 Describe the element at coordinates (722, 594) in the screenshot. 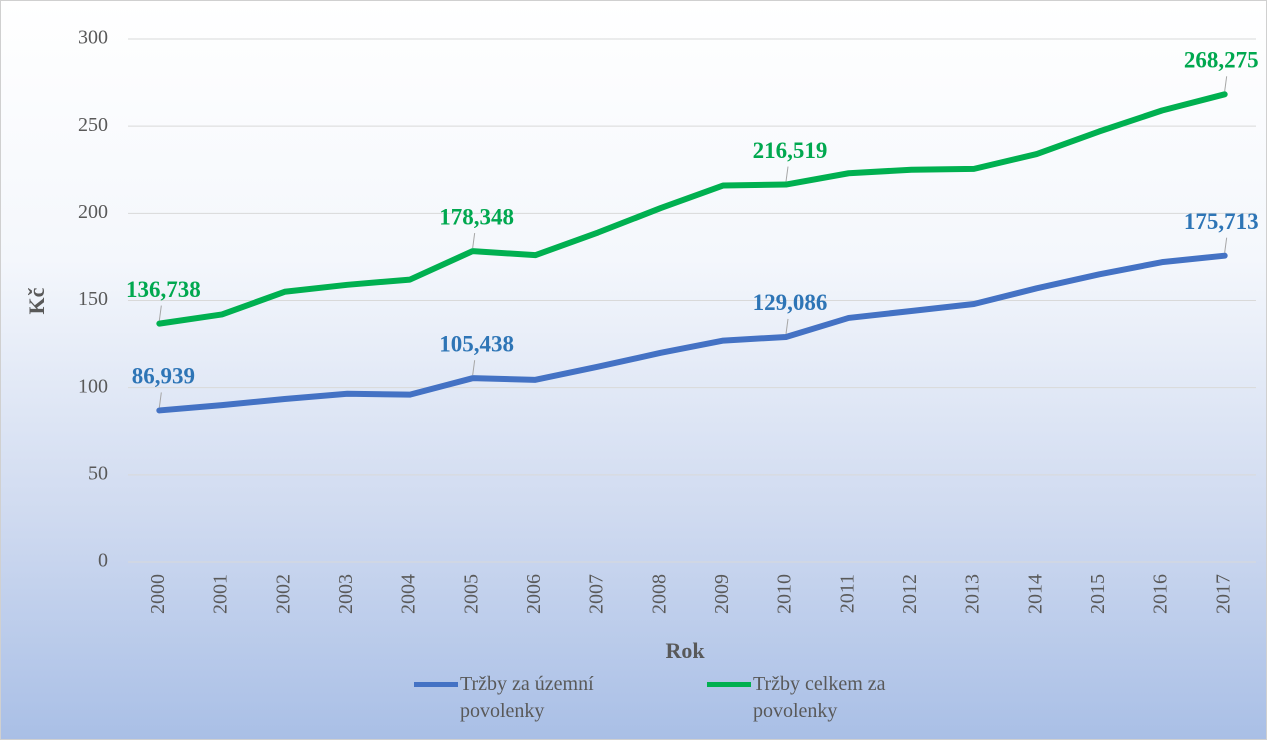

I see `x-tick-label: 2009` at that location.